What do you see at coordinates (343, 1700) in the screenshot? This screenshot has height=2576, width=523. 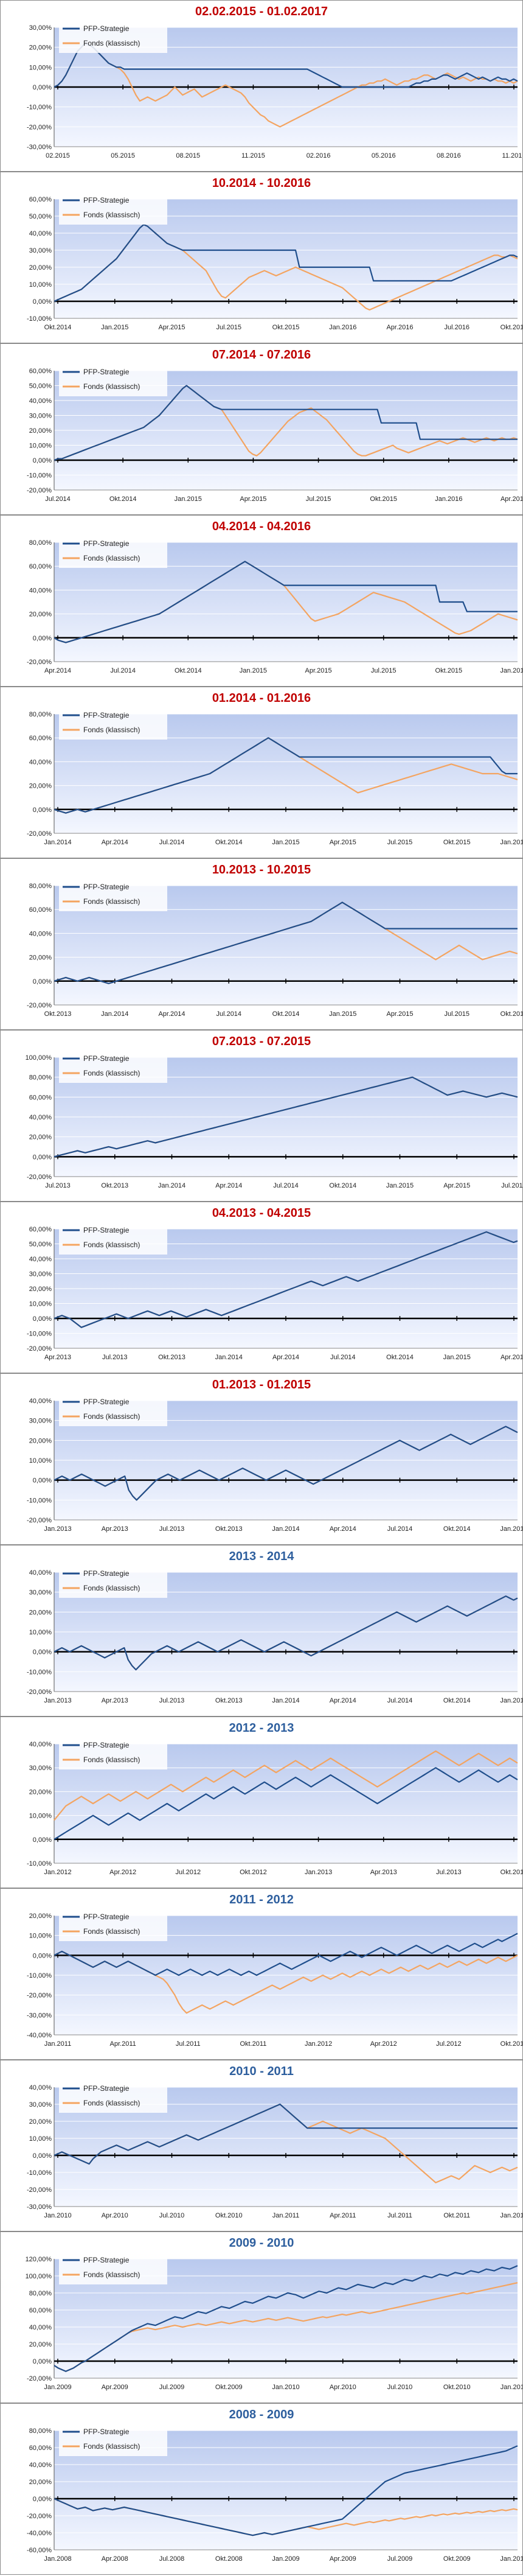 I see `x-tick-label: Apr.2014` at bounding box center [343, 1700].